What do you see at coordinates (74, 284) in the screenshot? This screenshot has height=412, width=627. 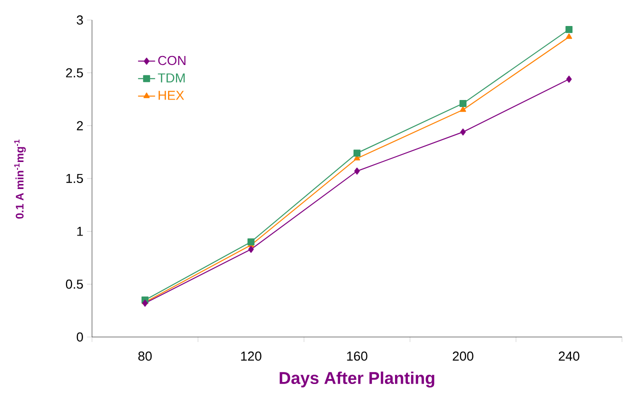 I see `y-tick-label: 0.5` at bounding box center [74, 284].